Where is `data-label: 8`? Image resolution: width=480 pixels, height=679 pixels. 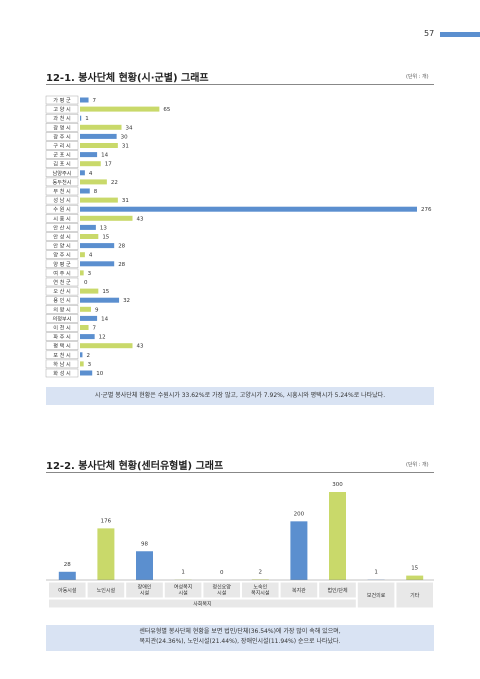 data-label: 8 is located at coordinates (96, 192).